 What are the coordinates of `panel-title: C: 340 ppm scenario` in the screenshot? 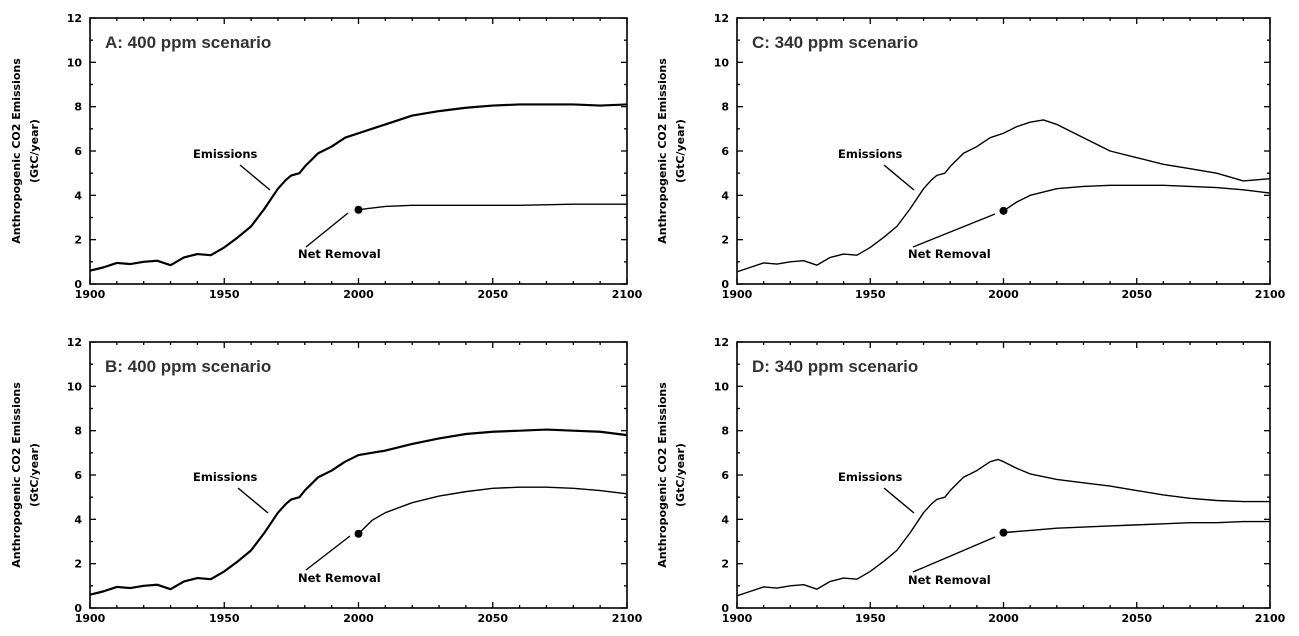 It's located at (835, 42).